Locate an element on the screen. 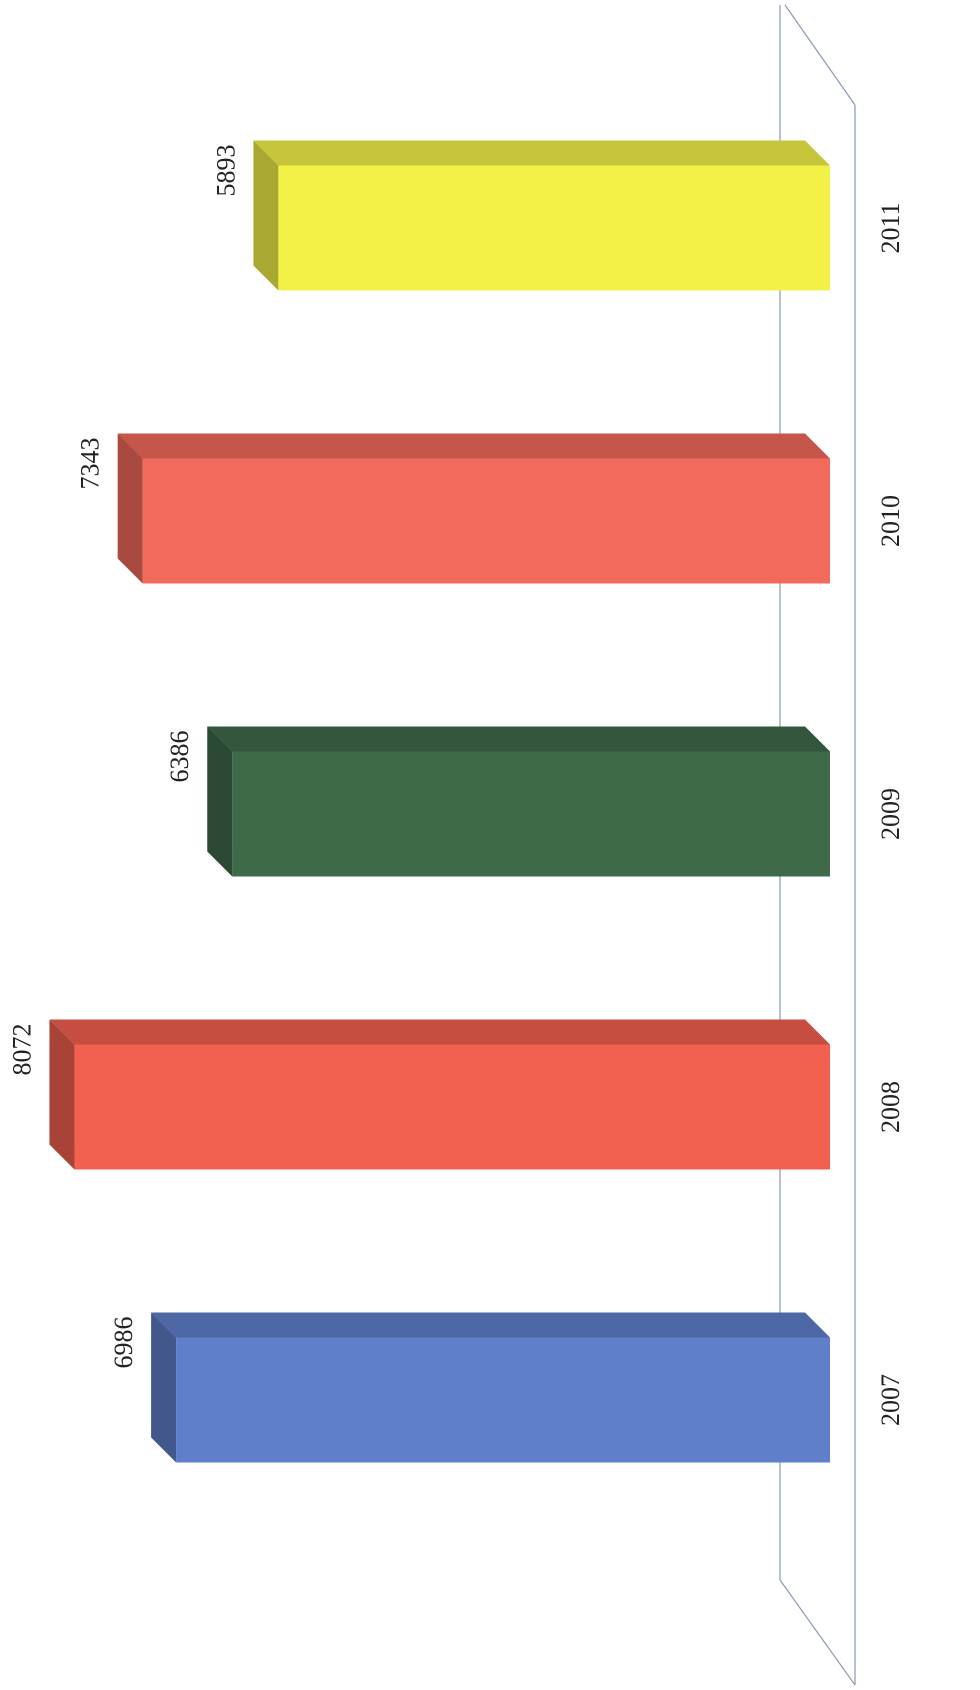 The height and width of the screenshot is (1690, 980). data-label: 6986 is located at coordinates (123, 1343).